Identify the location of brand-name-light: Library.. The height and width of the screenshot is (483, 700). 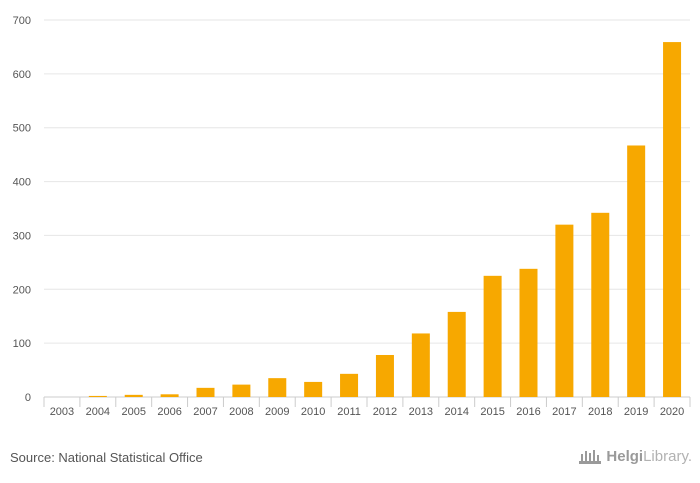
(667, 456).